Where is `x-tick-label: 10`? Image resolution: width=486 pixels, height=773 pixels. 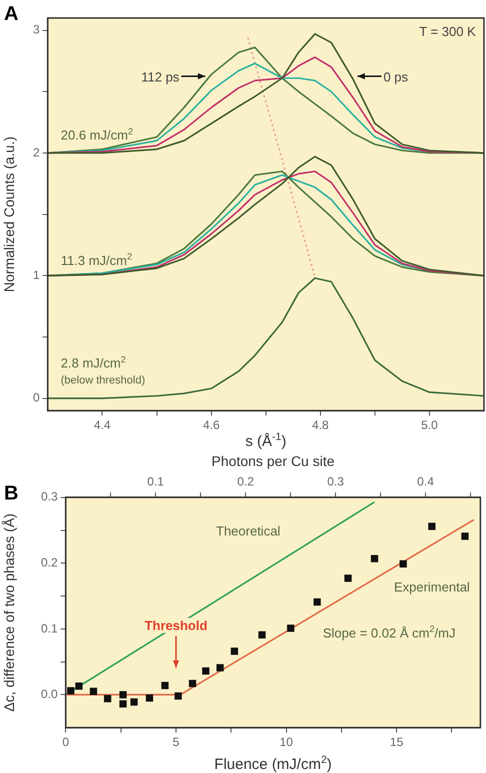 x-tick-label: 10 is located at coordinates (287, 742).